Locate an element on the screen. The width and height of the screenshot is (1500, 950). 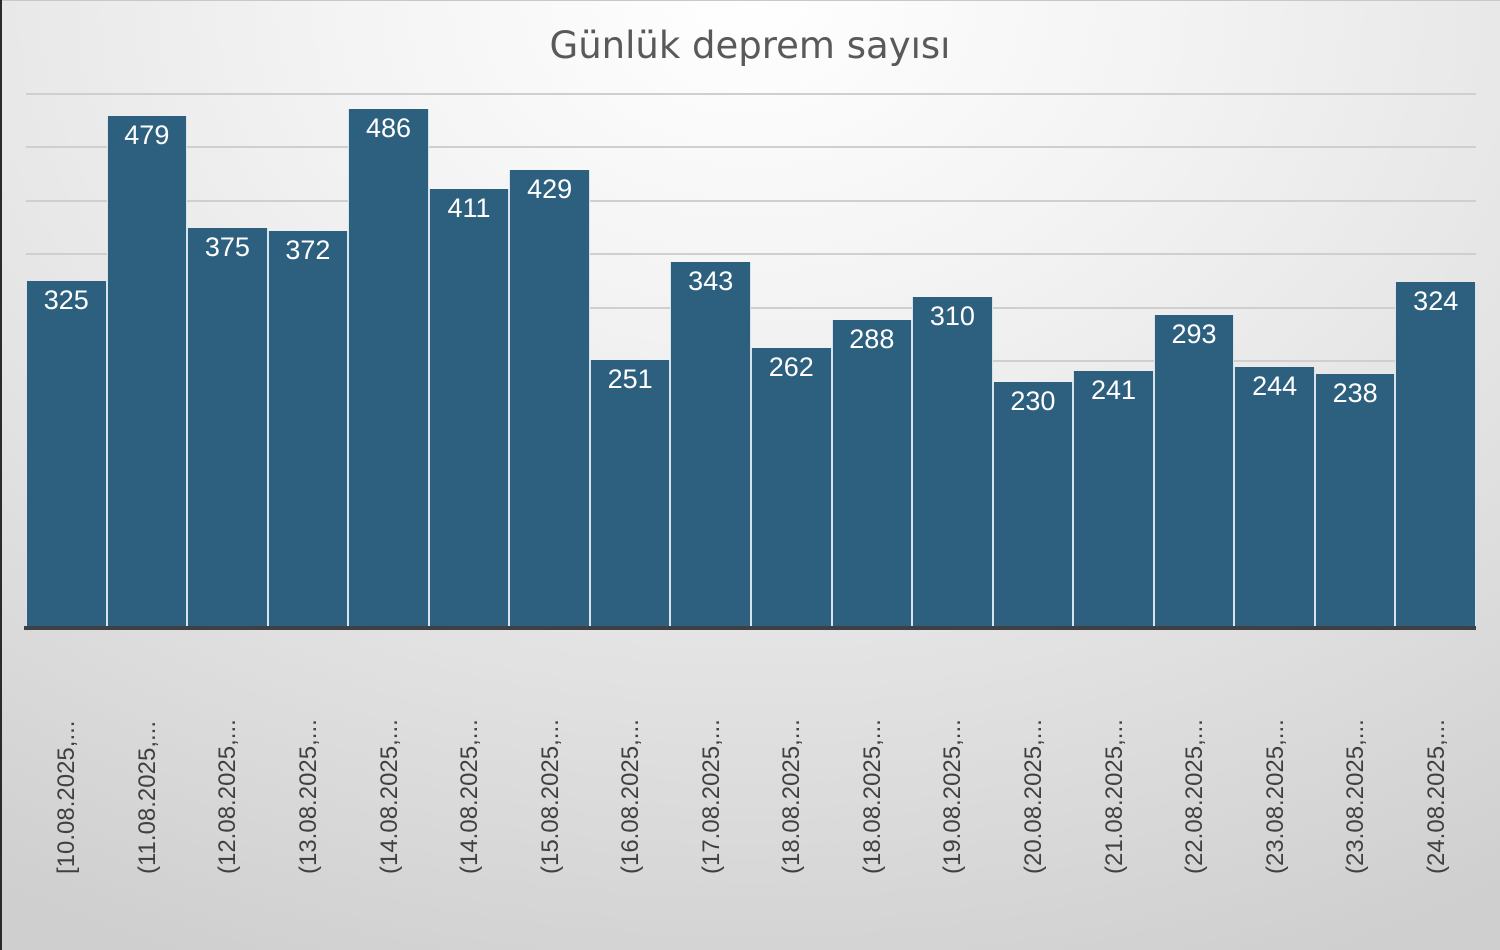
bar: 429 is located at coordinates (549, 398).